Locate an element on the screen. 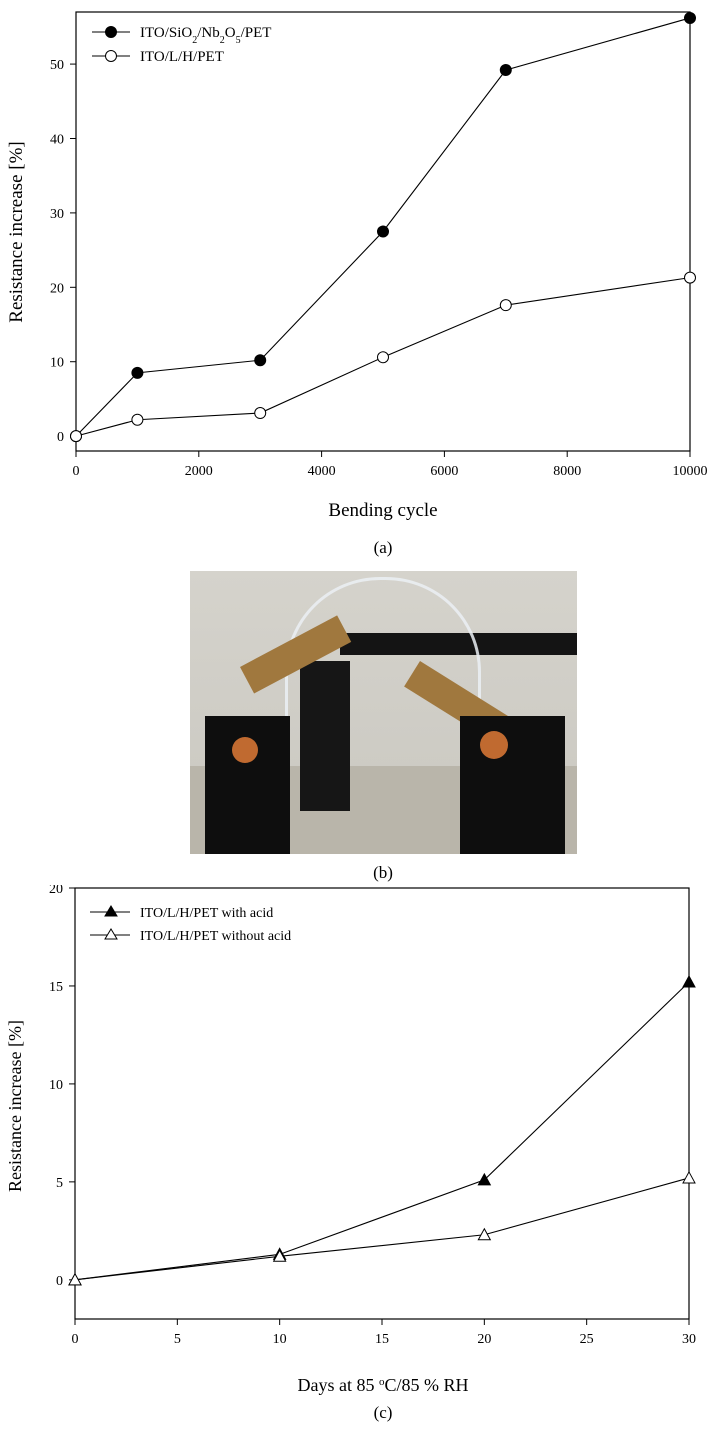 The width and height of the screenshot is (720, 1445). x-axis-label: Days at 85 oC/85 % RH is located at coordinates (383, 1385).